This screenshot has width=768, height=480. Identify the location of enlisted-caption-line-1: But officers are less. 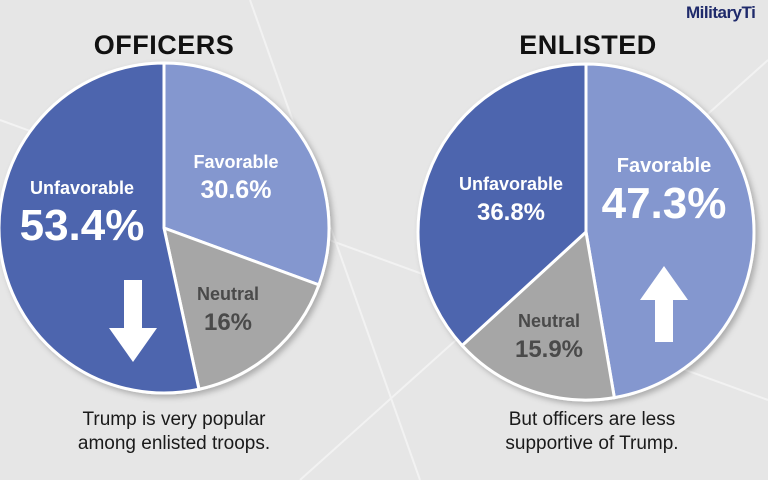
(592, 419).